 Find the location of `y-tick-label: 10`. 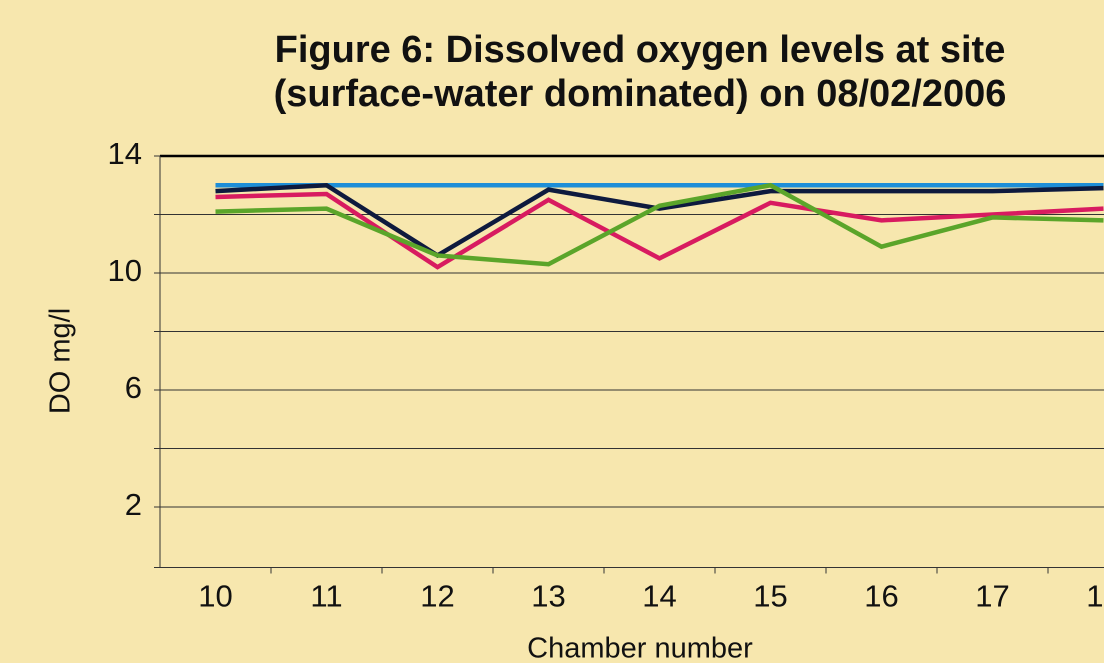

y-tick-label: 10 is located at coordinates (125, 270).